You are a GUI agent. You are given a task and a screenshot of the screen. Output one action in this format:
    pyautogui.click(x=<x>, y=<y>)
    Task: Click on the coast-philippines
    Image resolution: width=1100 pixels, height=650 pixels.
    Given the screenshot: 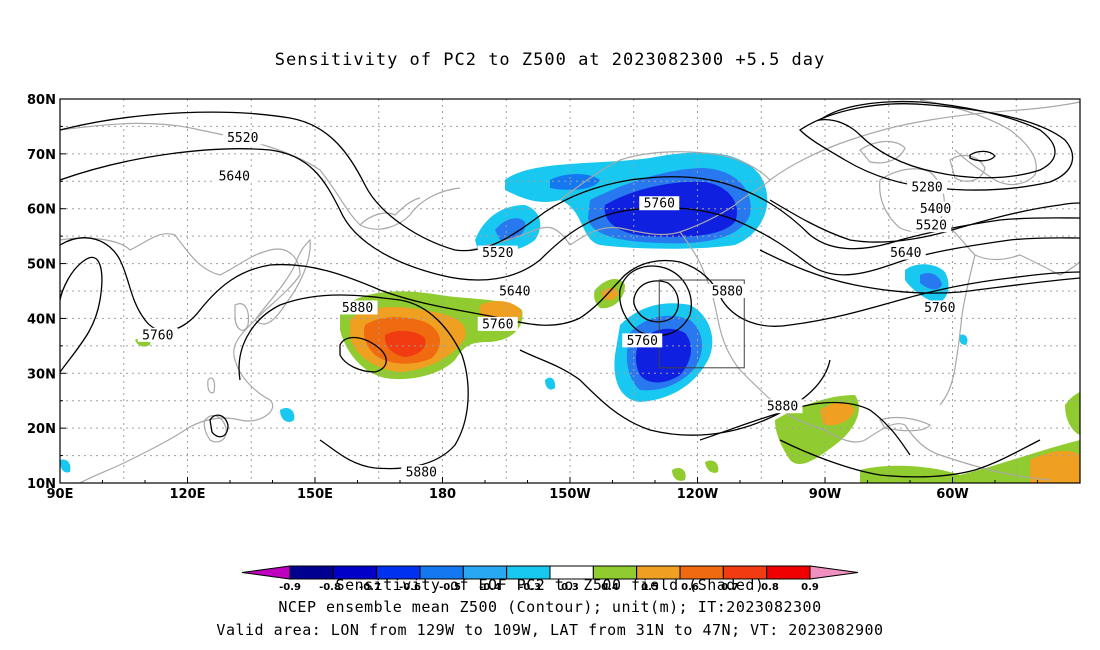 What is the action you would take?
    pyautogui.click(x=215, y=428)
    